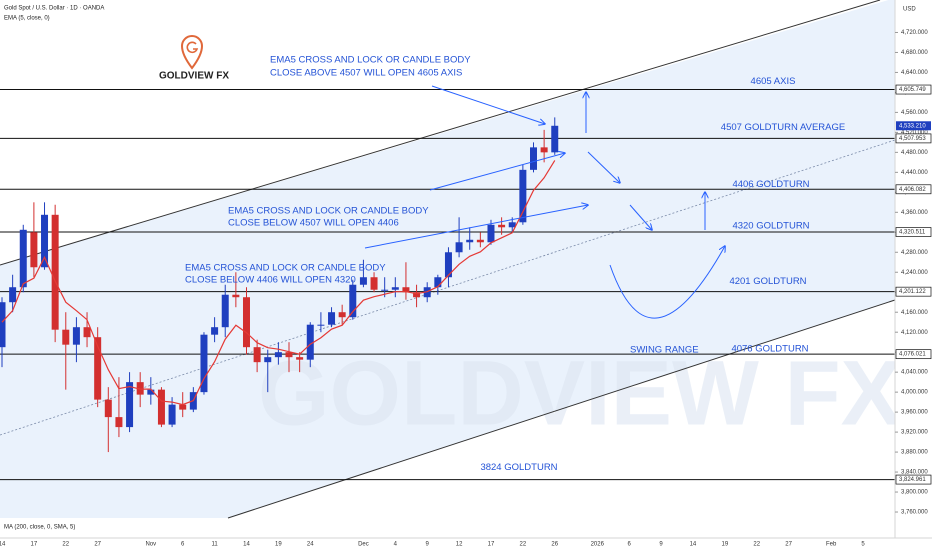 The width and height of the screenshot is (932, 550). Describe the element at coordinates (914, 133) in the screenshot. I see `y-tick-label: 4,520.000` at that location.